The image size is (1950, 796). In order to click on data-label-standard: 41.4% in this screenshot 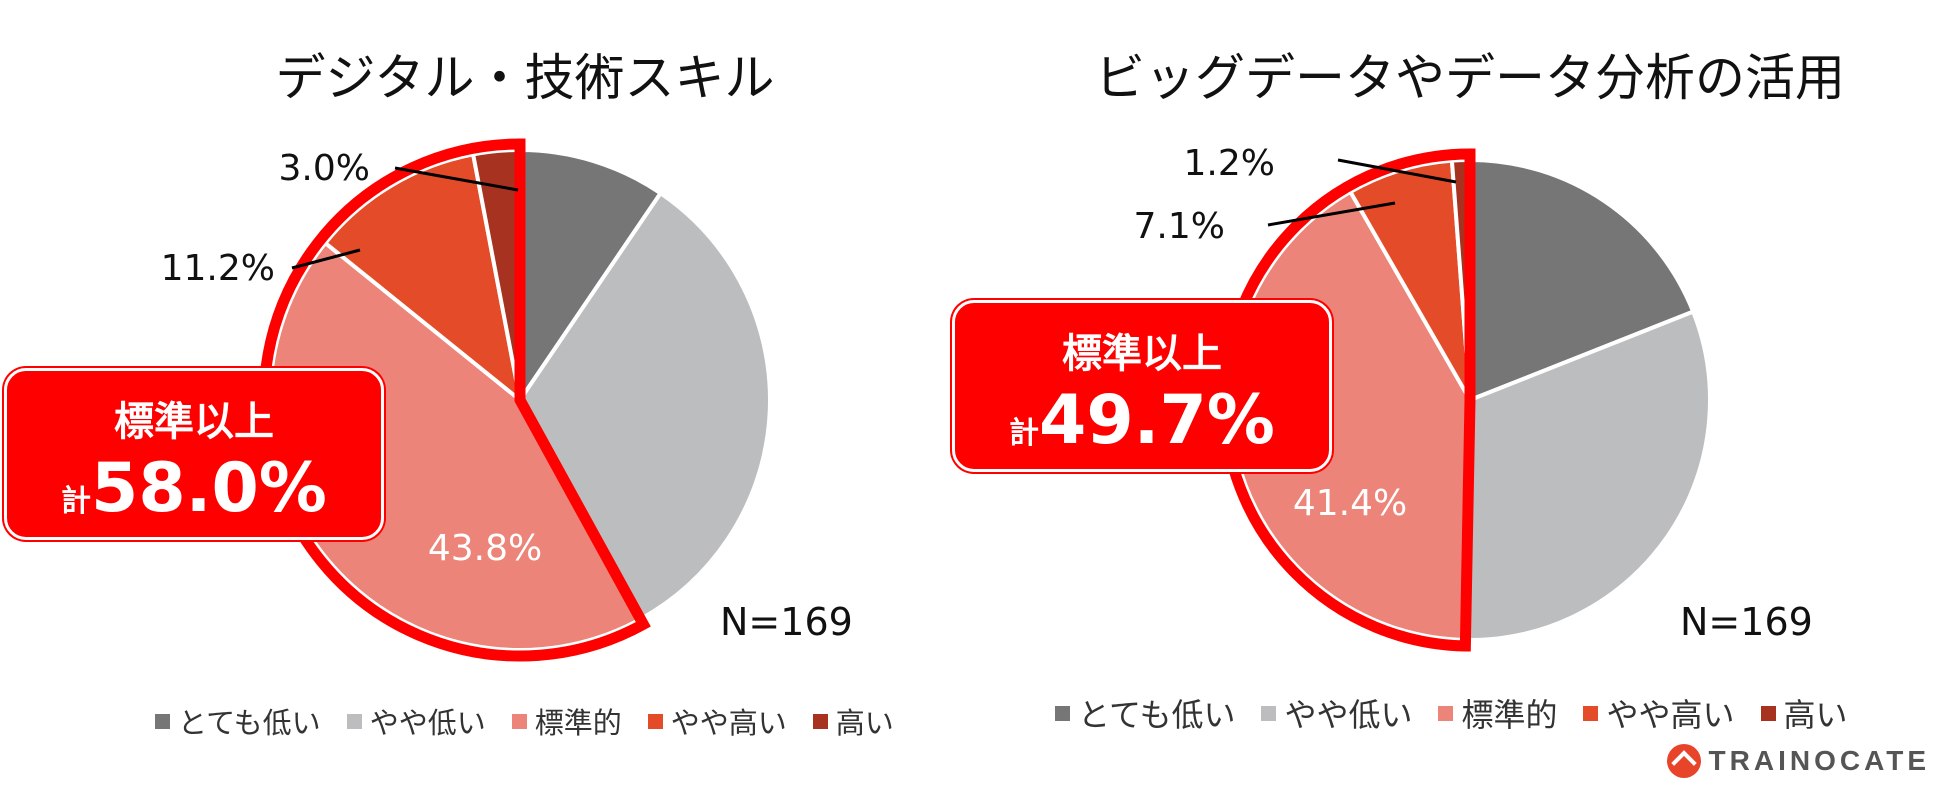, I will do `click(1350, 503)`.